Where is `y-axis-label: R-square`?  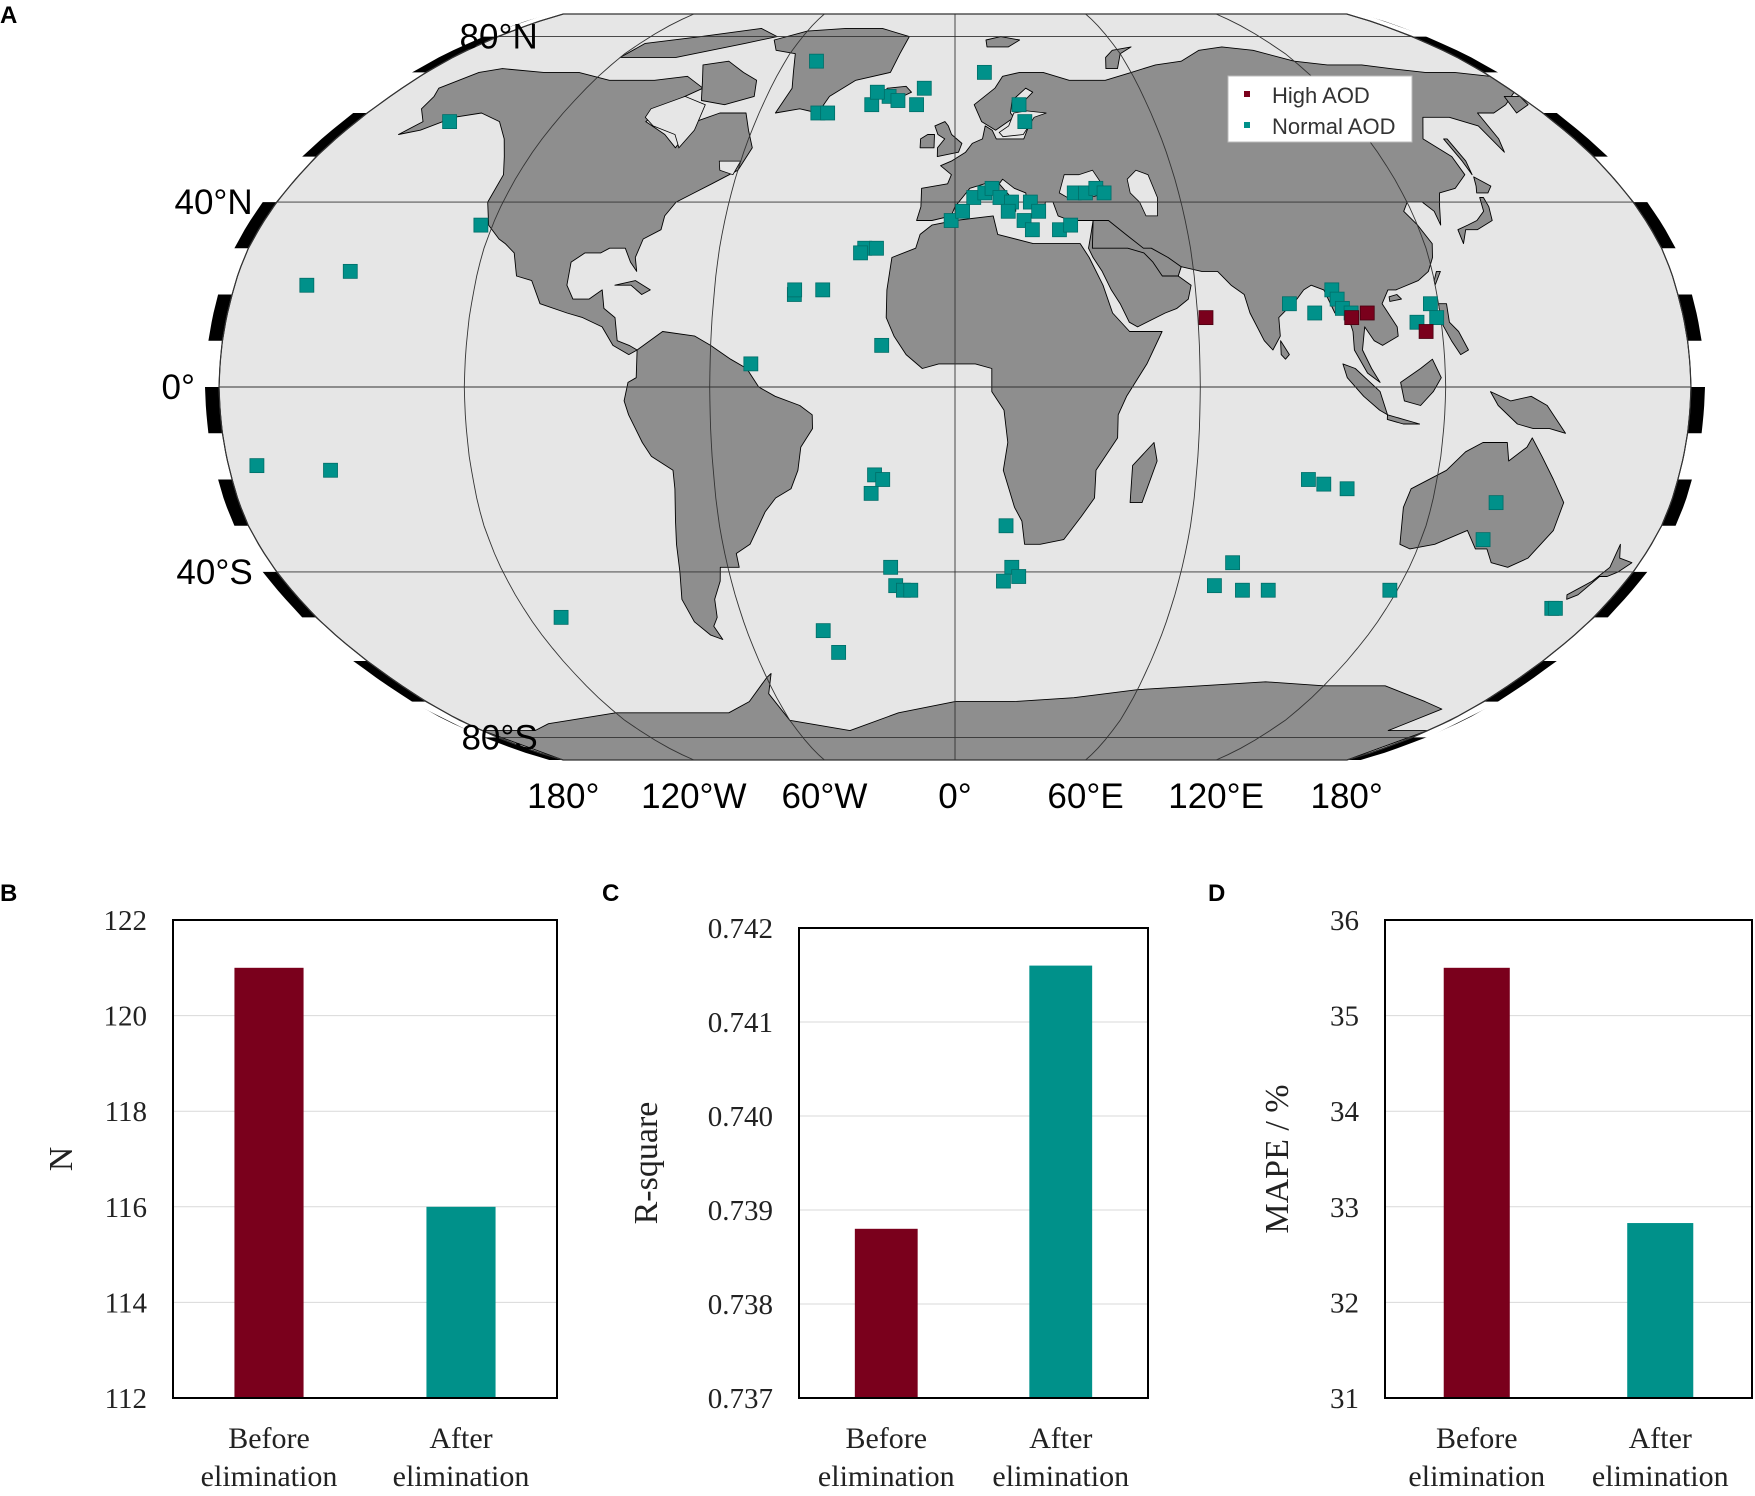 y-axis-label: R-square is located at coordinates (646, 1163).